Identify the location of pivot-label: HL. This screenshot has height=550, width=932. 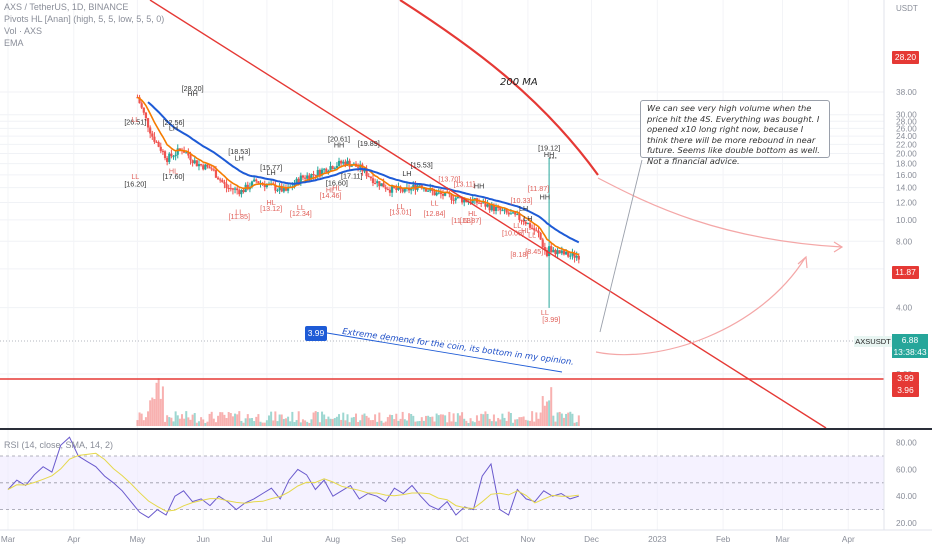
(336, 187).